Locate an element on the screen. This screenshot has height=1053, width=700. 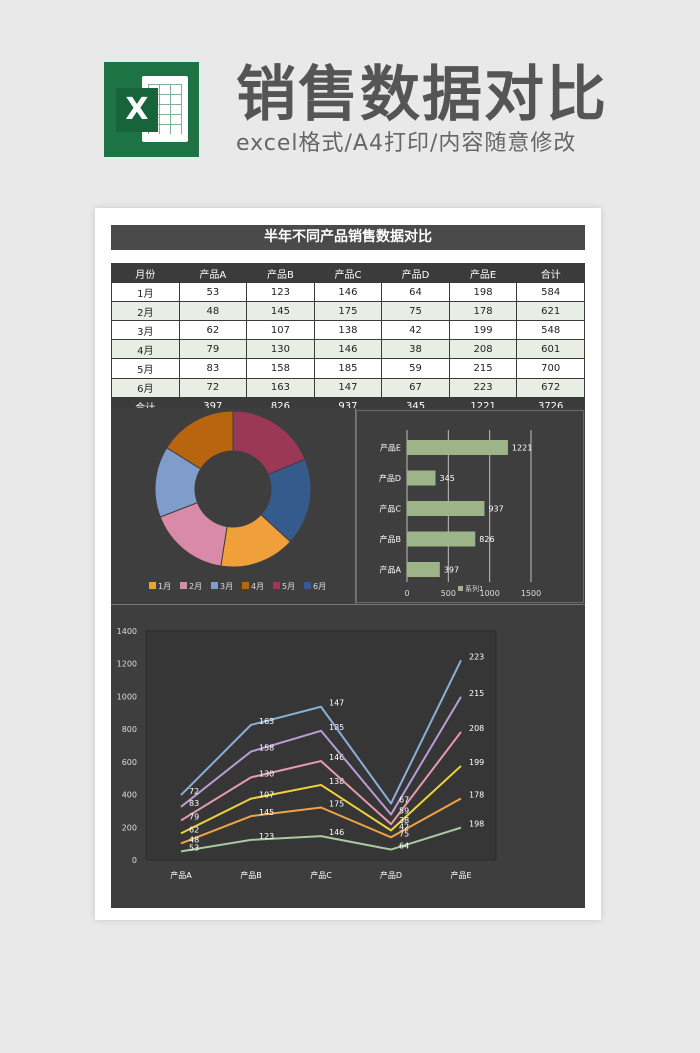
table-row: 6月 72 163 147 67 223 672 is located at coordinates (348, 387).